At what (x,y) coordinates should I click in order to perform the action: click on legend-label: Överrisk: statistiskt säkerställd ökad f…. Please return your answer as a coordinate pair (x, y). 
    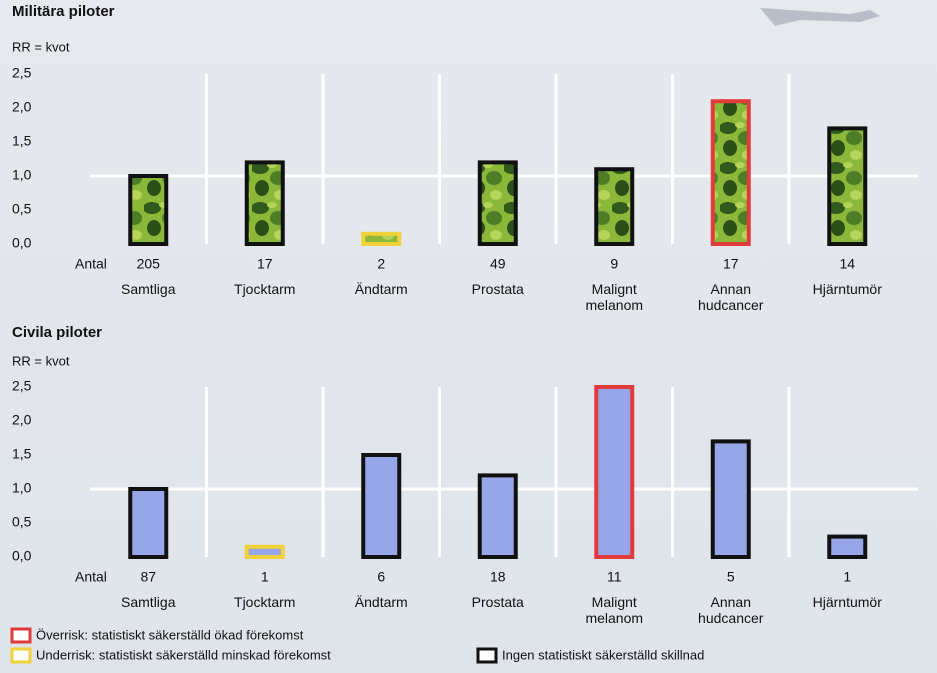
    Looking at the image, I should click on (170, 634).